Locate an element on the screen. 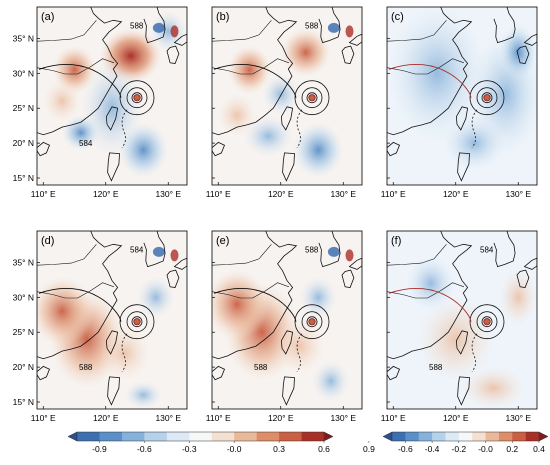 The width and height of the screenshot is (550, 465). map-frame is located at coordinates (462, 96).